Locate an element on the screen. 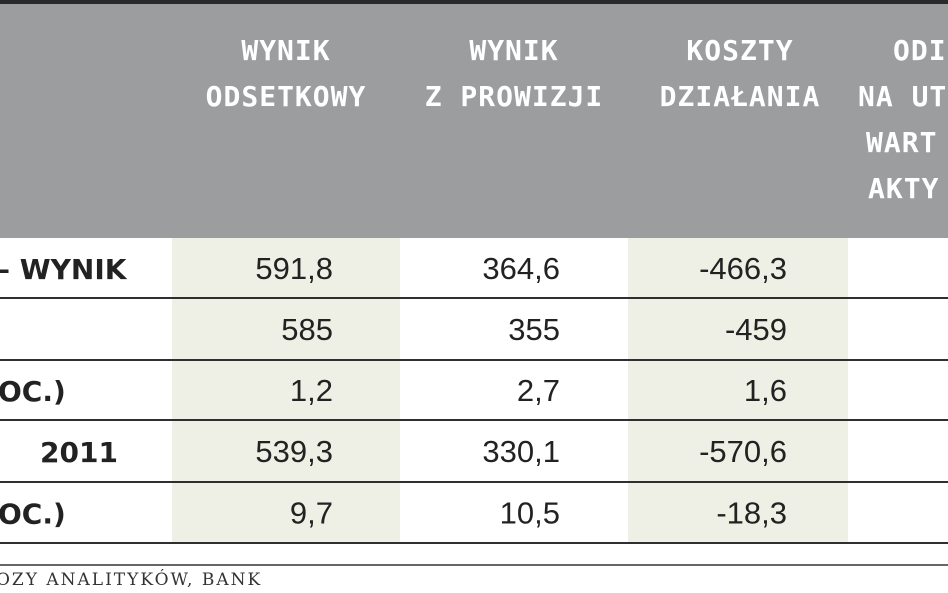  column-header: Z PROWIZJI is located at coordinates (514, 96).